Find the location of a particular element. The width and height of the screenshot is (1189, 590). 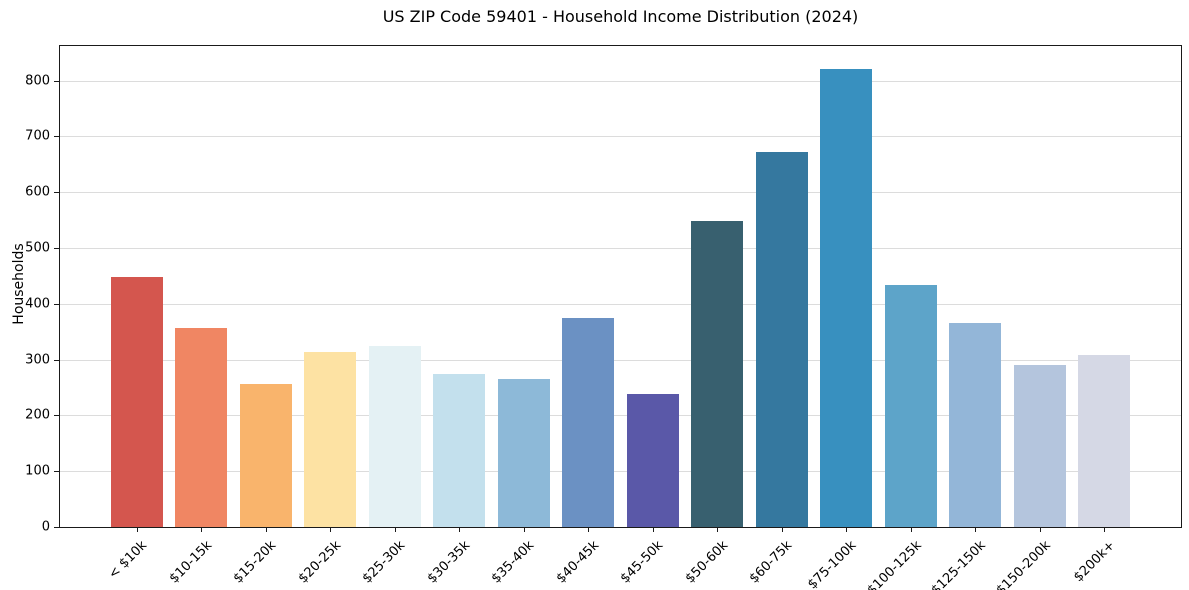

bar-20-25k is located at coordinates (330, 439).